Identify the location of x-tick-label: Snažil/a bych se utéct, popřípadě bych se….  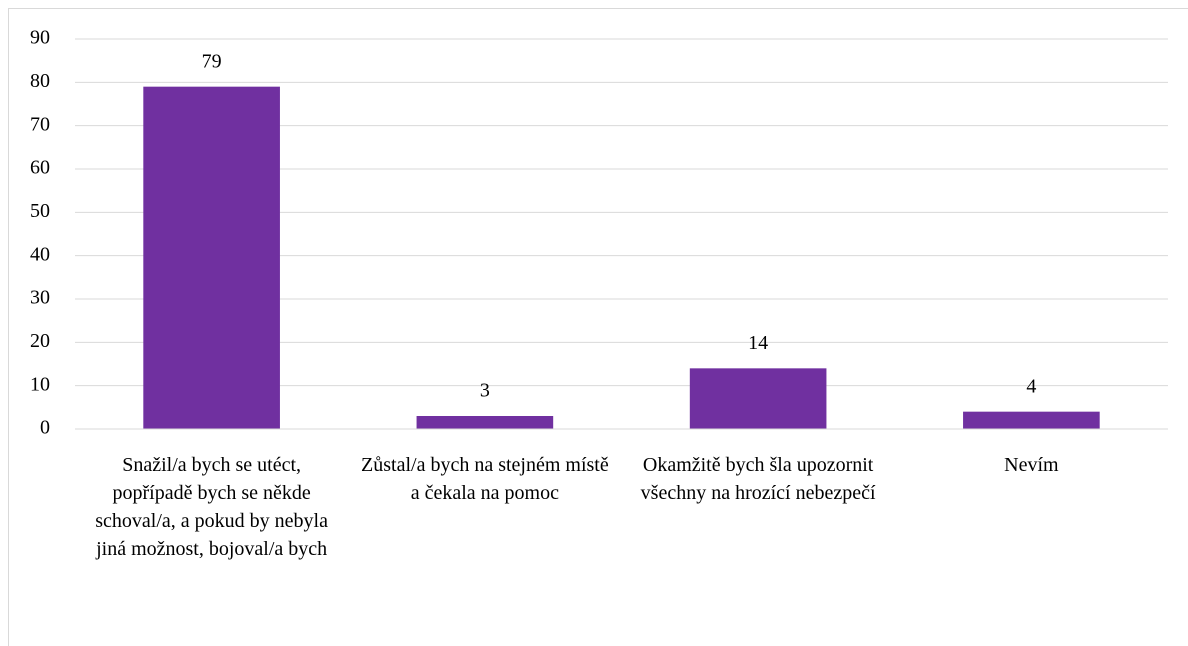
(211, 507).